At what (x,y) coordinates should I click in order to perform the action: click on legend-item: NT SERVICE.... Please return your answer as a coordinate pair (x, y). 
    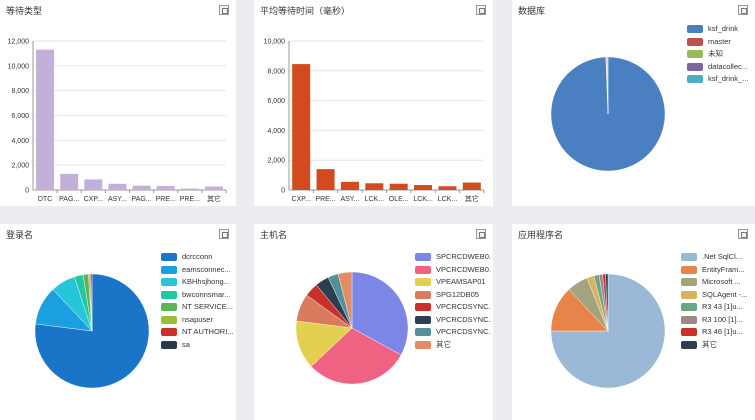
    Looking at the image, I should click on (197, 308).